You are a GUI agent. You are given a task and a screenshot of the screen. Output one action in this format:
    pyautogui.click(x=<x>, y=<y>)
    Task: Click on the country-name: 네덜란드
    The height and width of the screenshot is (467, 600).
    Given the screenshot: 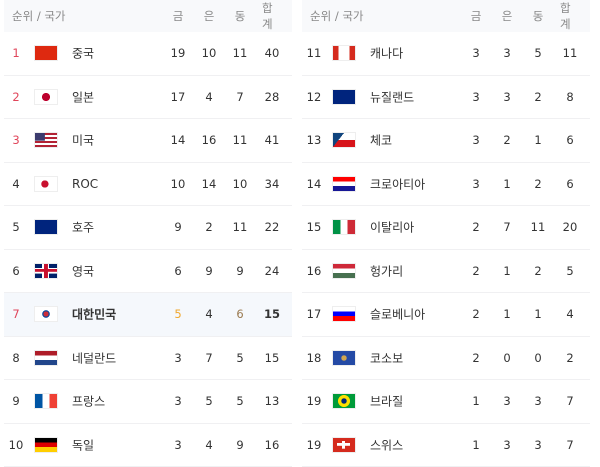 What is the action you would take?
    pyautogui.click(x=94, y=357)
    